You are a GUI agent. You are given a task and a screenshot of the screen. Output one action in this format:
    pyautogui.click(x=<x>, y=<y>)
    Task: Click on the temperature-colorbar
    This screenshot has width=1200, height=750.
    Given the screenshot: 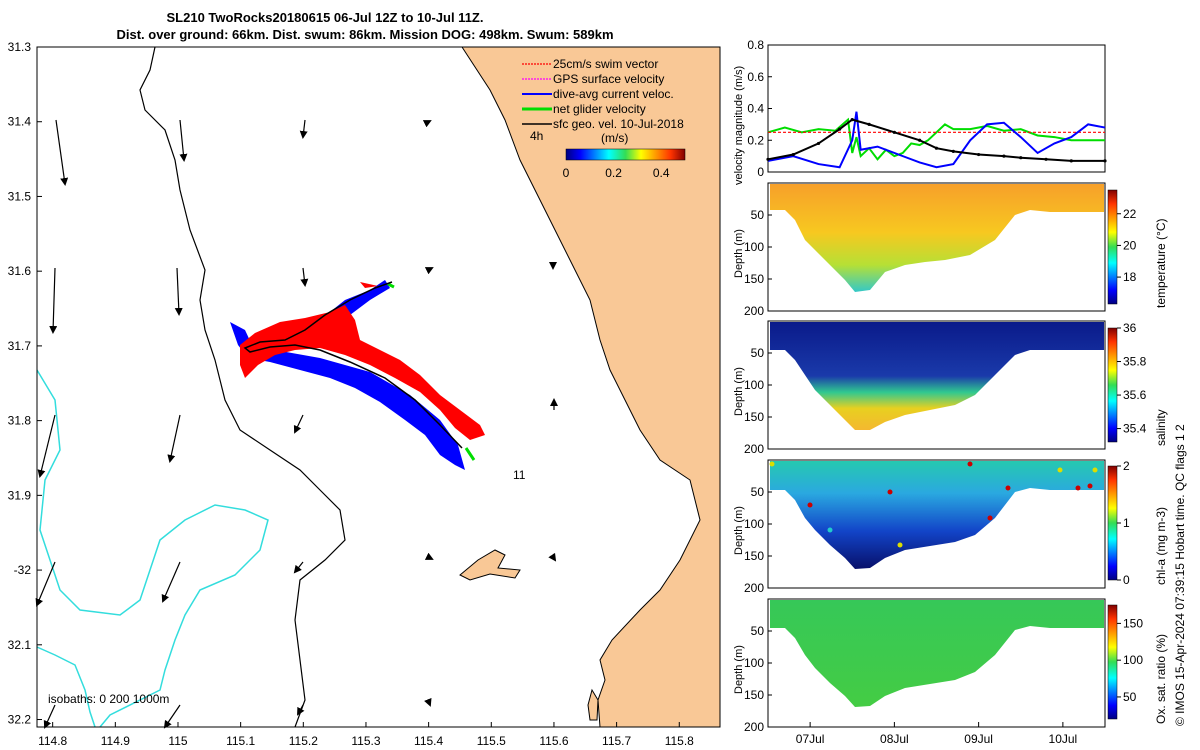 What is the action you would take?
    pyautogui.click(x=1112, y=247)
    